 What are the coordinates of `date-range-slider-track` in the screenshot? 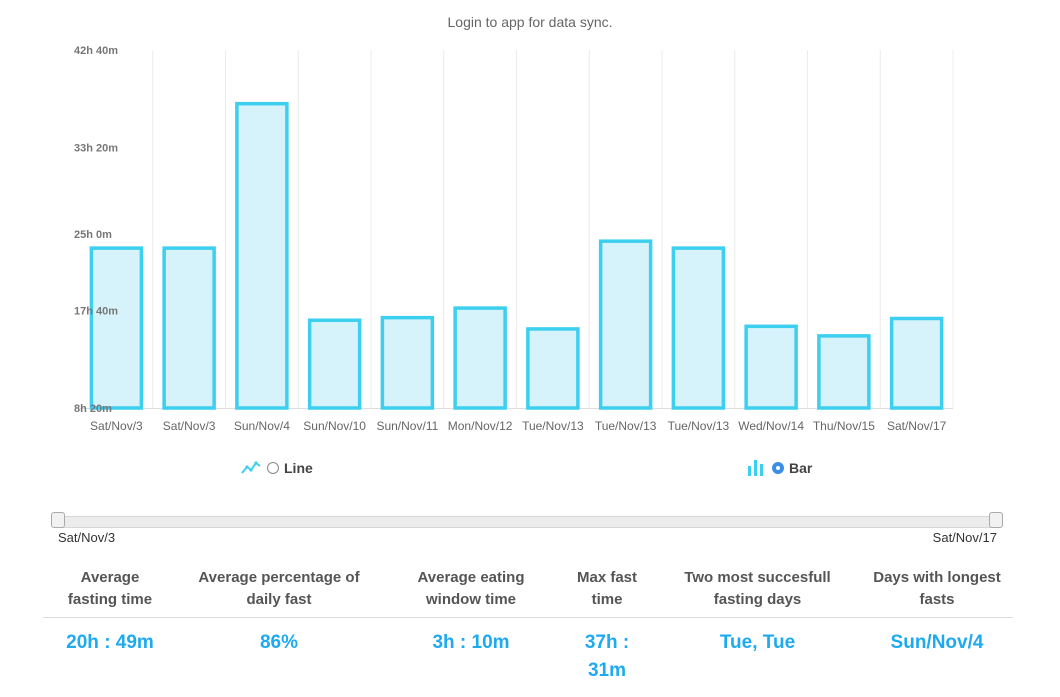 It's located at (529, 522).